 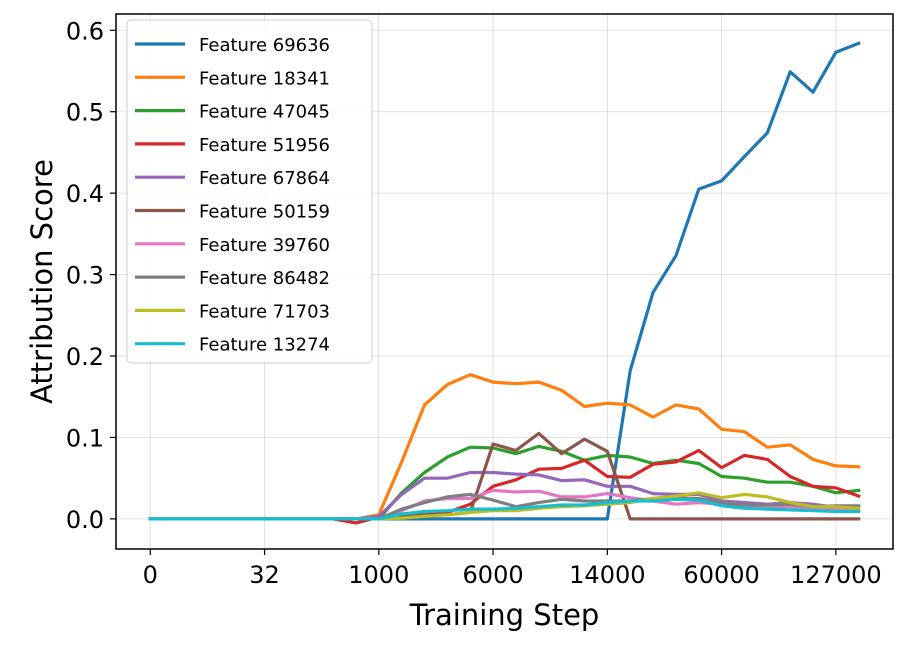 I want to click on legend-label: Feature 13274, so click(x=264, y=345).